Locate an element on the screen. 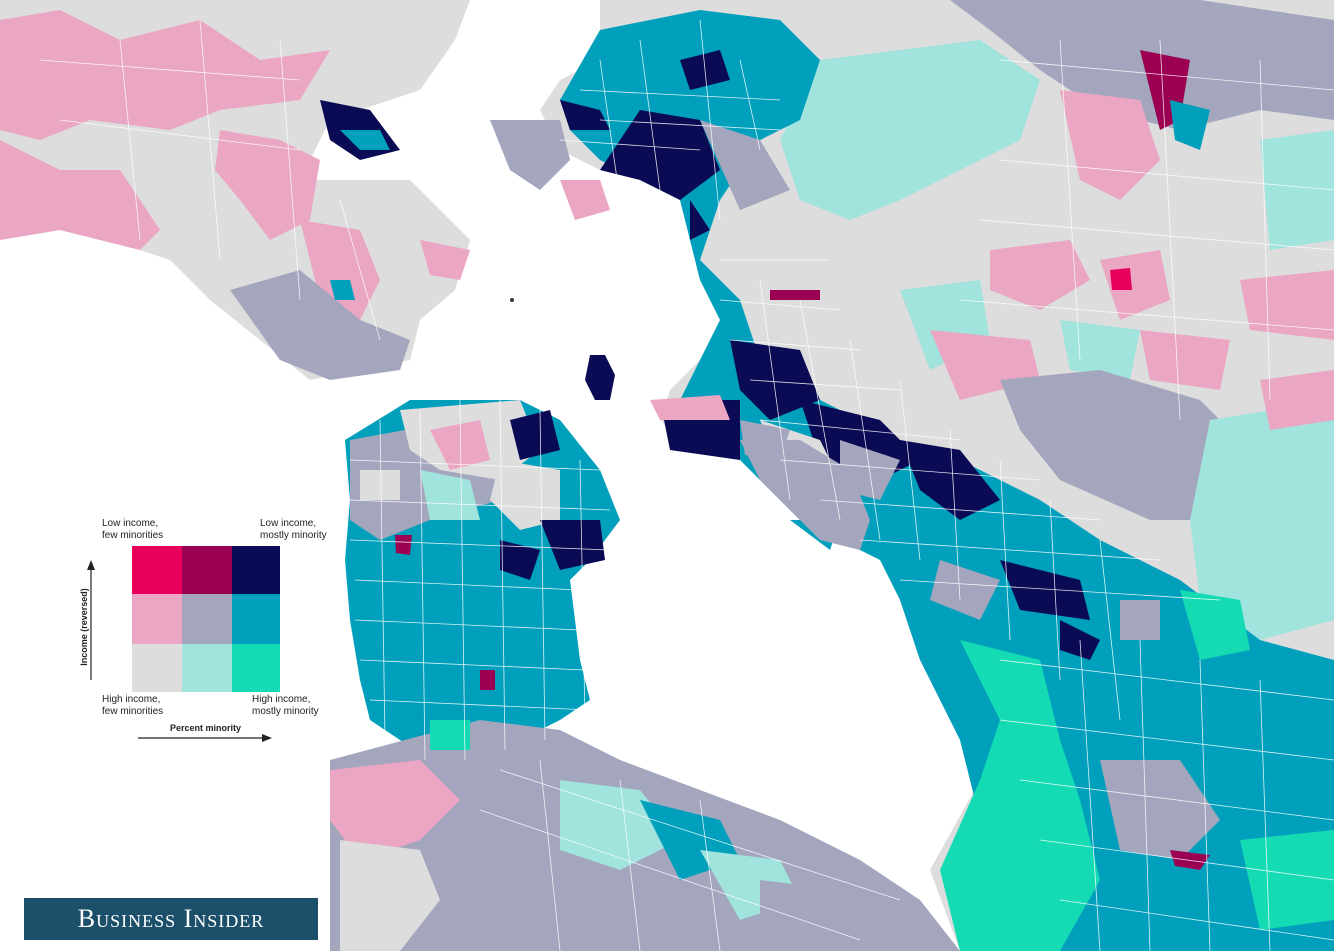 This screenshot has width=1334, height=951. legend-cell-mid-income-some-minority is located at coordinates (207, 619).